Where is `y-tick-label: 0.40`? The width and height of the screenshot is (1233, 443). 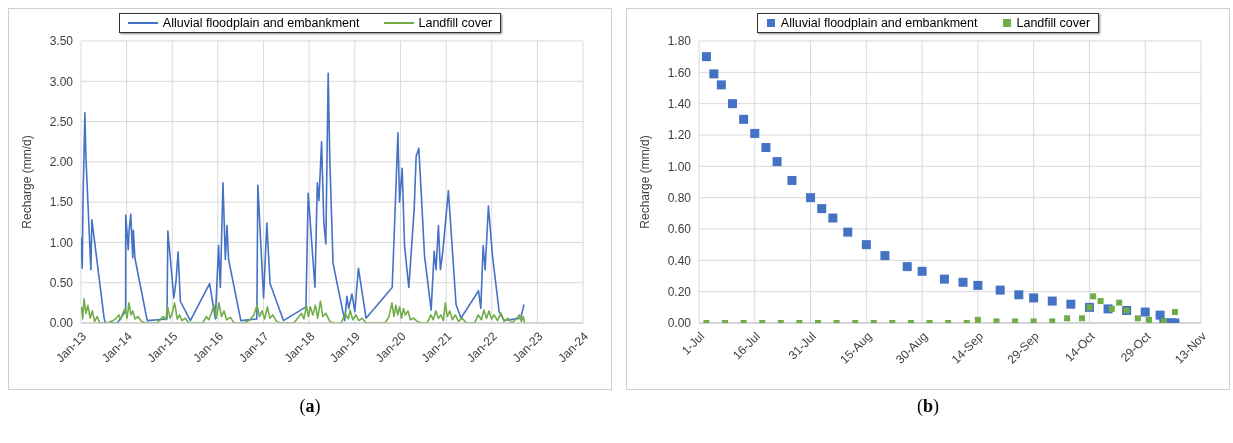 y-tick-label: 0.40 is located at coordinates (679, 260).